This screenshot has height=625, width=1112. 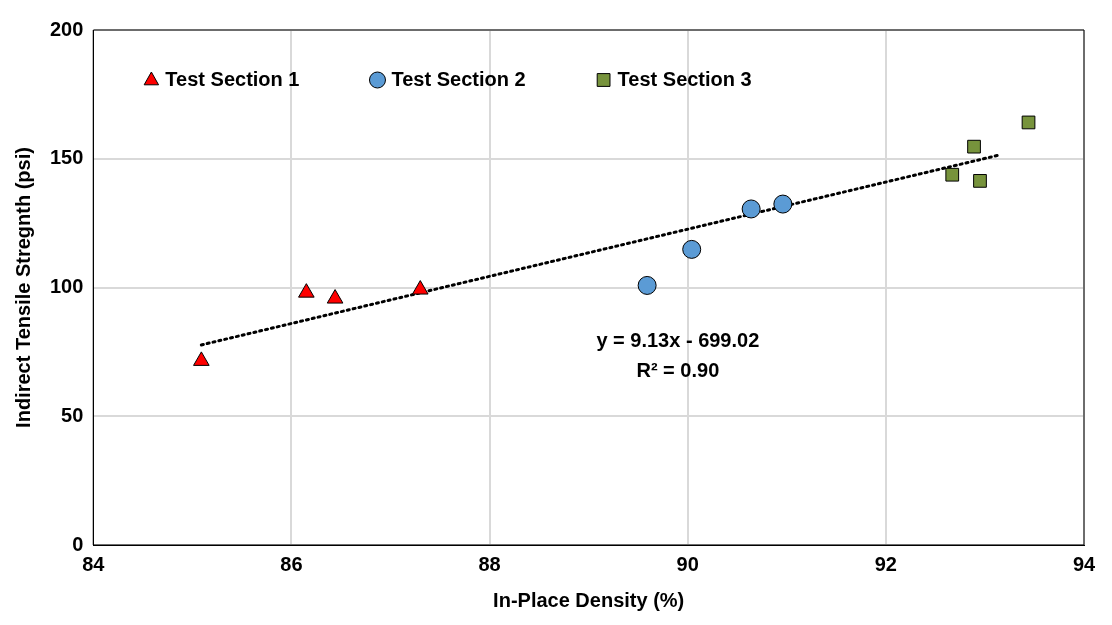 I want to click on x-tick-label: 88, so click(x=489, y=563).